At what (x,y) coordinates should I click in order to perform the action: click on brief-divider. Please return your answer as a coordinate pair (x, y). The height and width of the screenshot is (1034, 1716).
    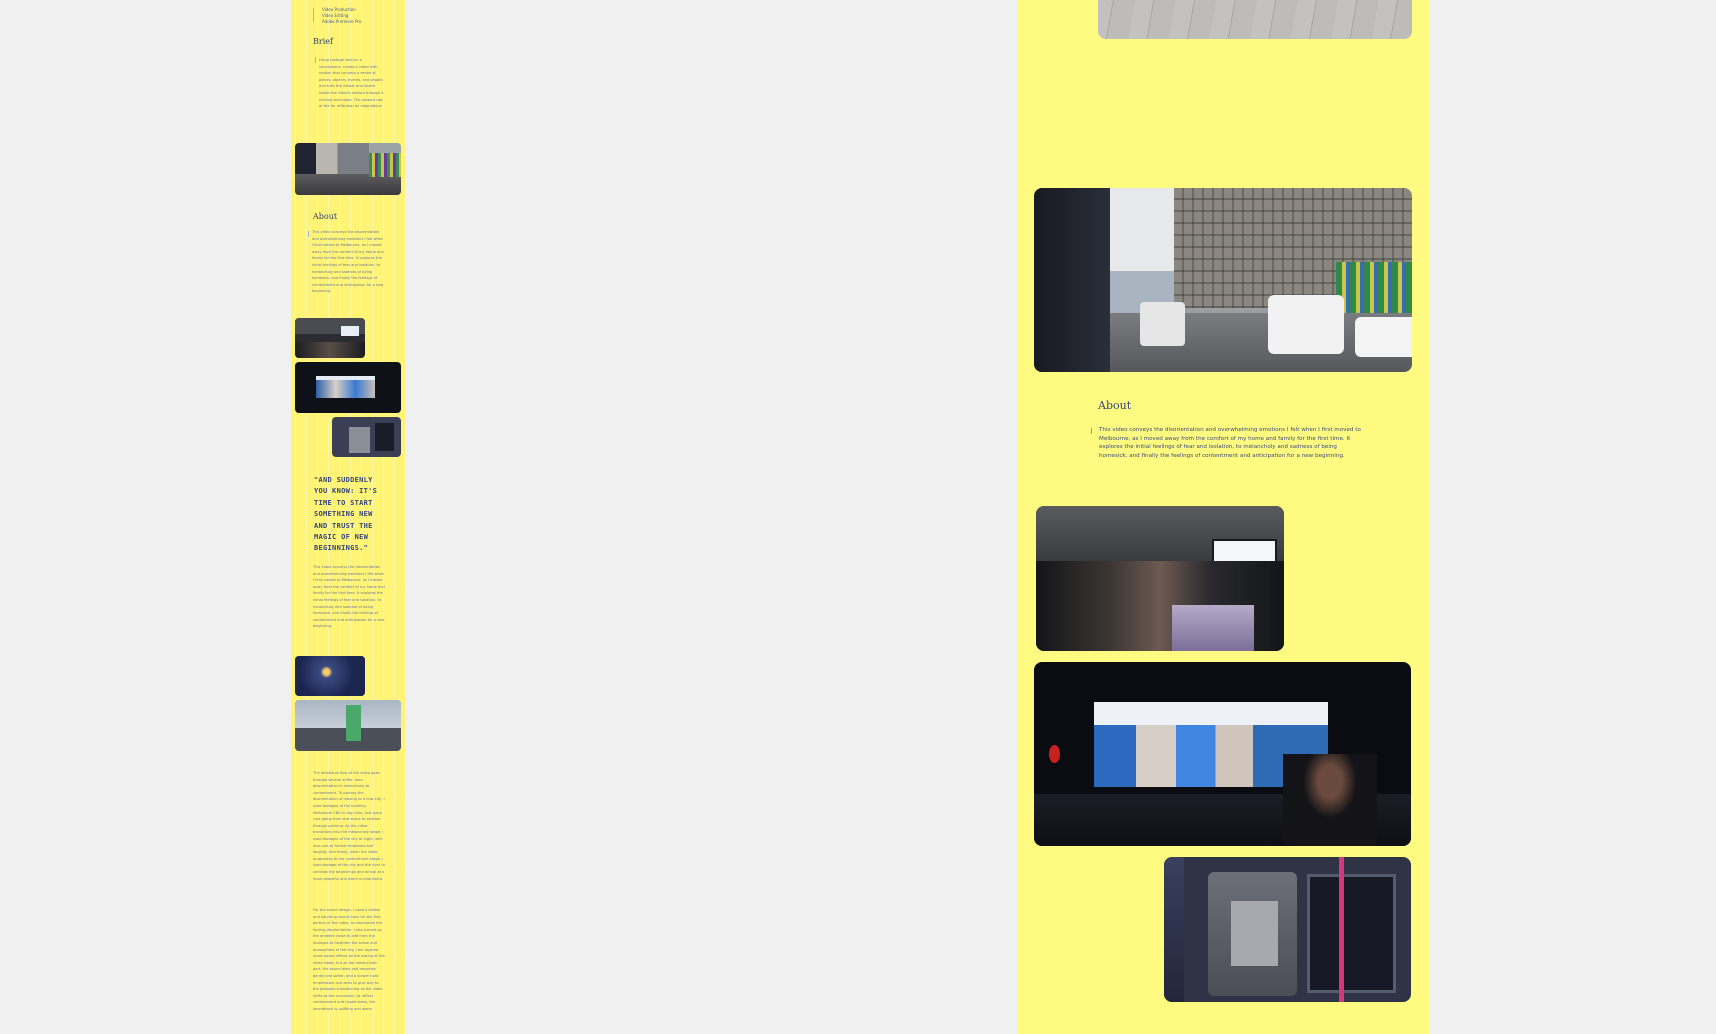
    Looking at the image, I should click on (315, 60).